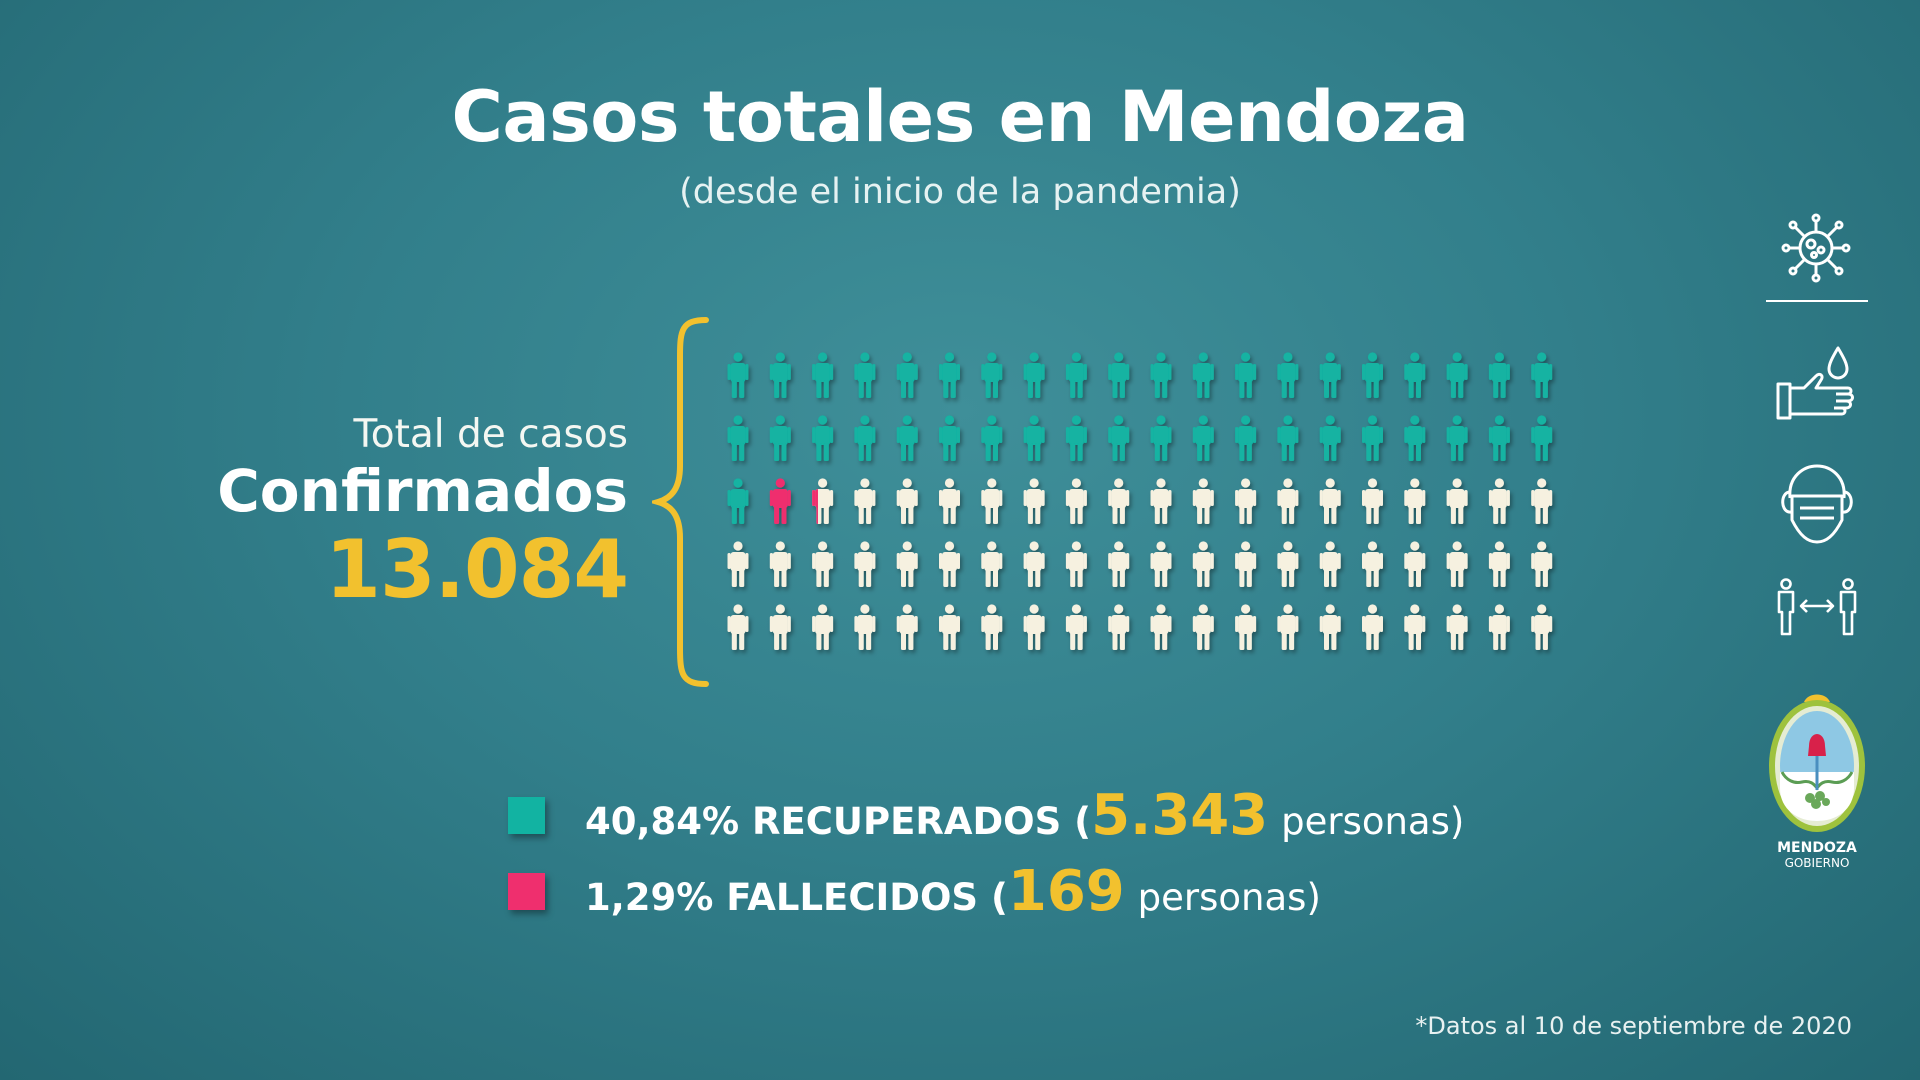 This screenshot has height=1080, width=1920. What do you see at coordinates (1817, 763) in the screenshot?
I see `mendoza-logo` at bounding box center [1817, 763].